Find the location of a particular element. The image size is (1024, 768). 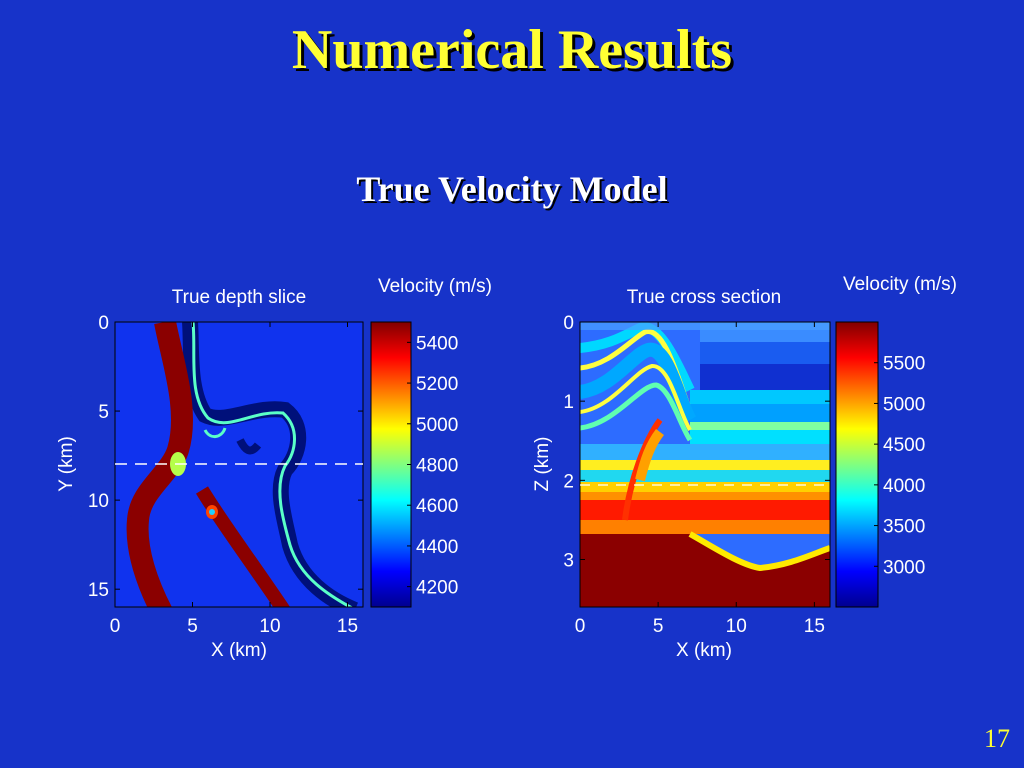

cross-section-axes: 0 5 10 15 0 1 2 3 is located at coordinates (696, 475).